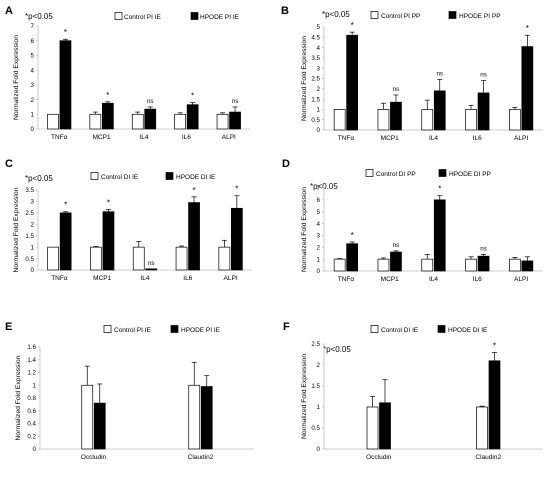 This screenshot has width=550, height=480. What do you see at coordinates (315, 38) in the screenshot?
I see `y-tick-label: 4.5` at bounding box center [315, 38].